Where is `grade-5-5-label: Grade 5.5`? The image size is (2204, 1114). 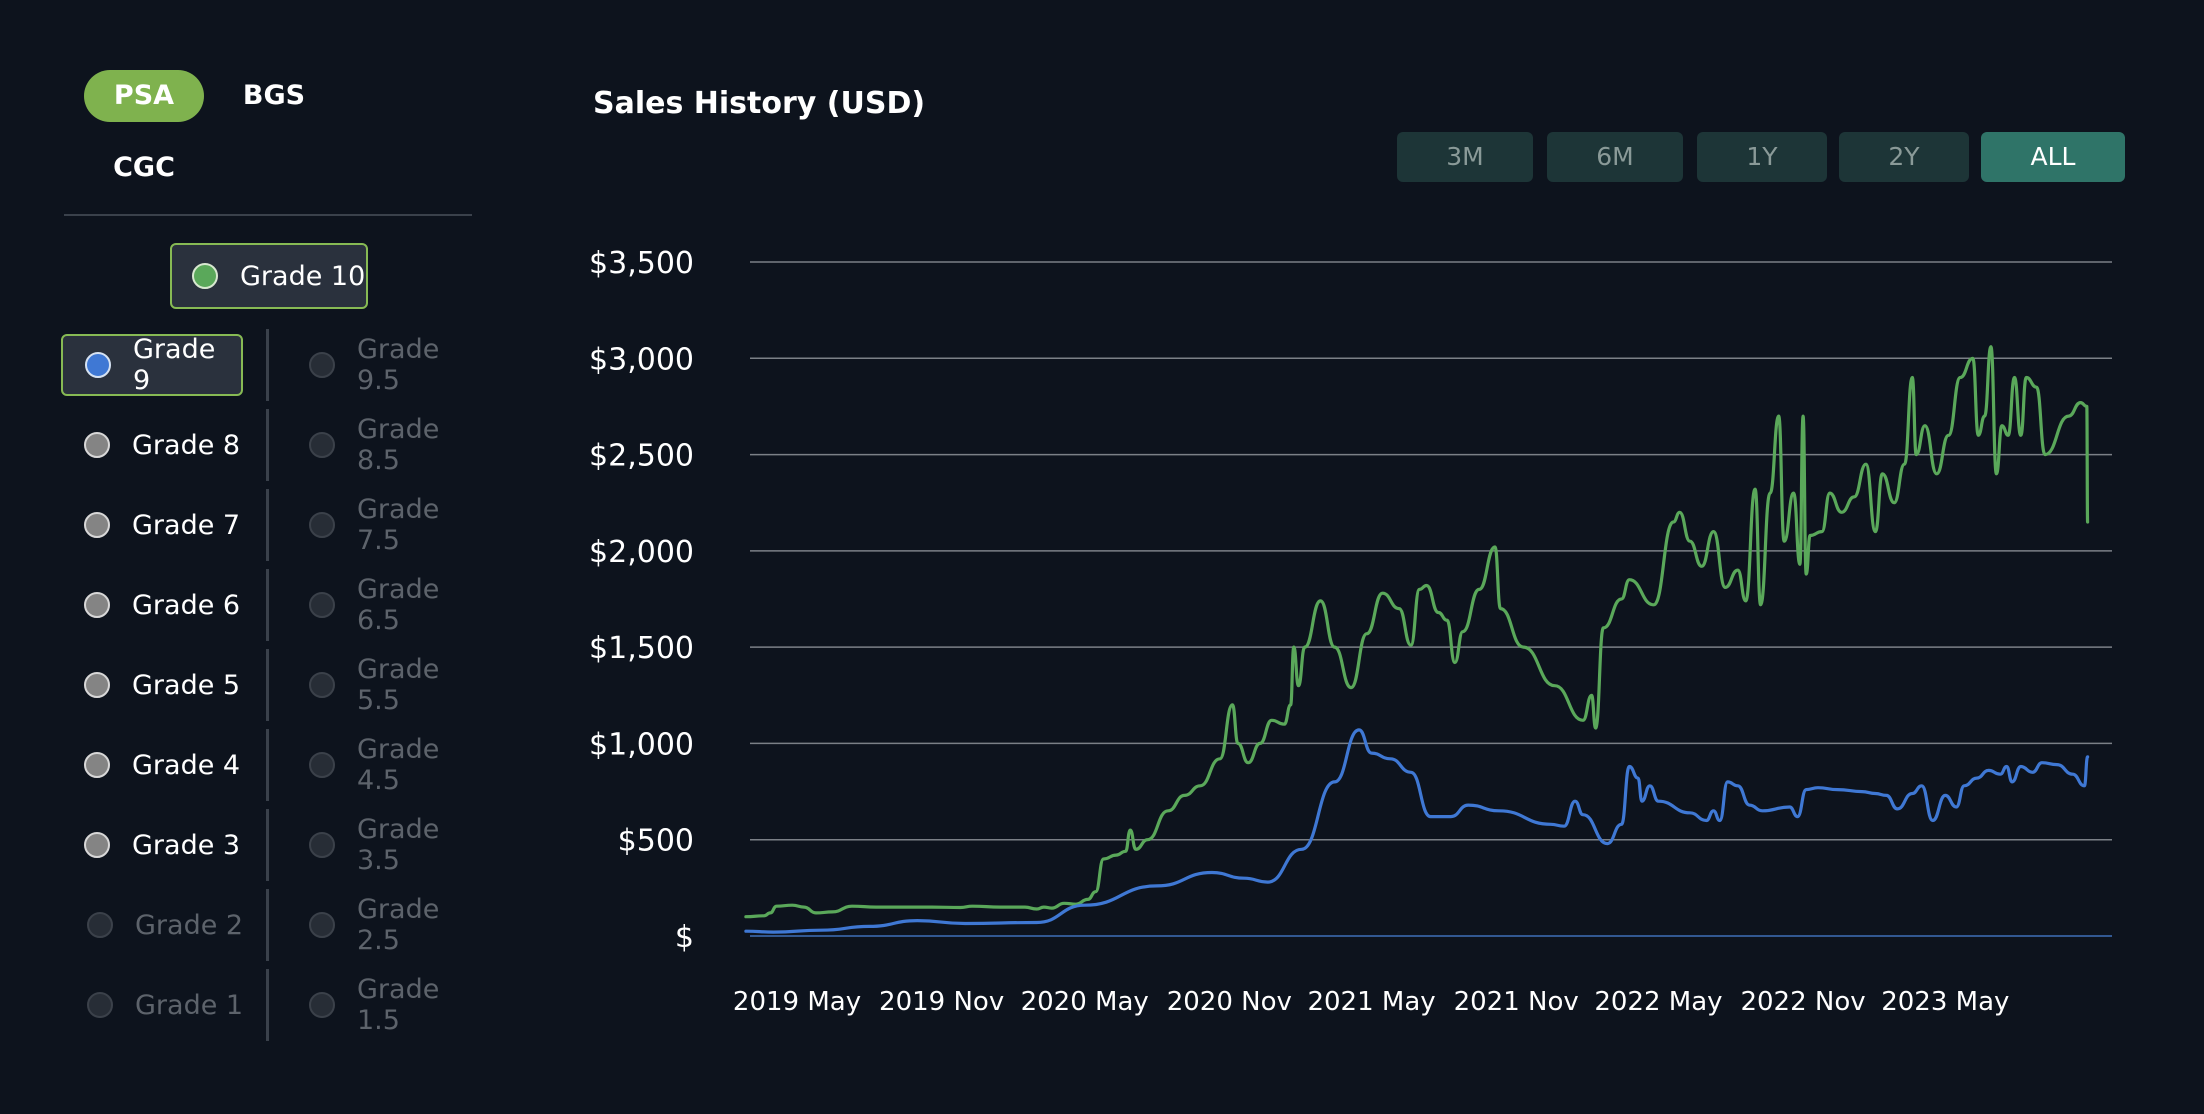
grade-5-5-label: Grade 5.5 is located at coordinates (398, 685).